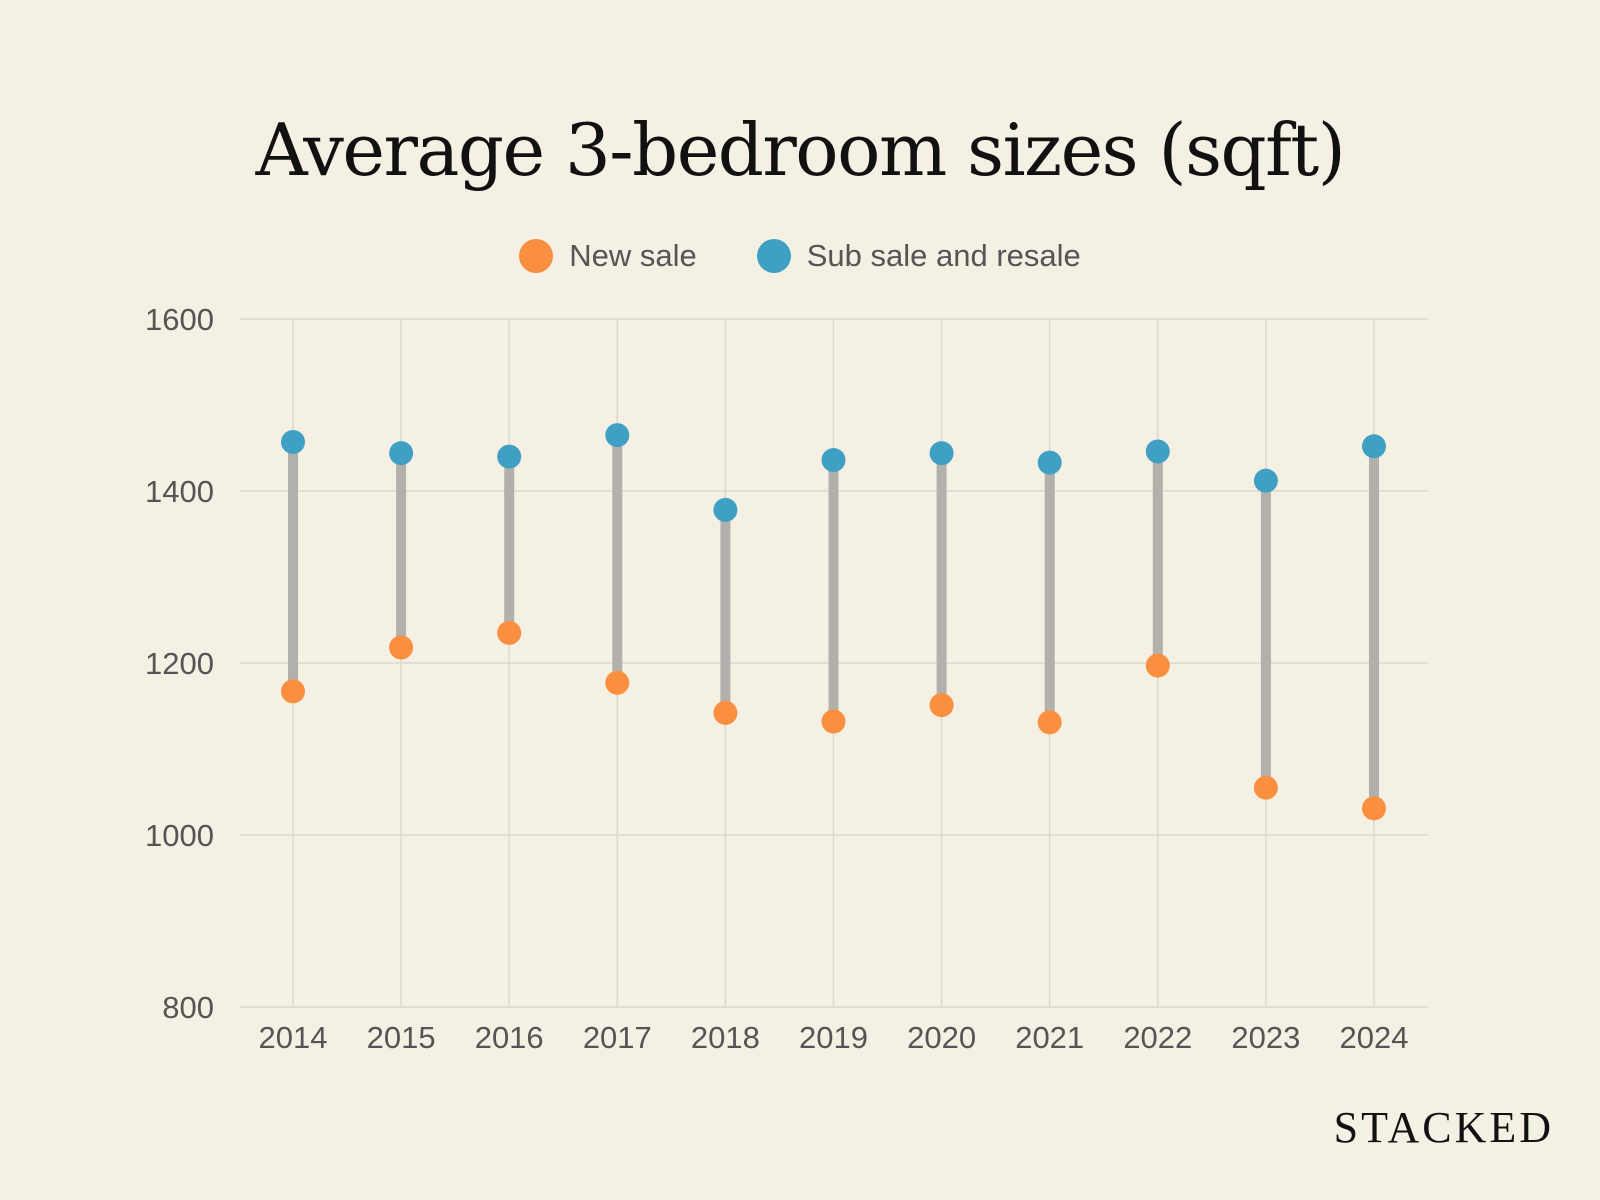 Image resolution: width=1600 pixels, height=1200 pixels. I want to click on y-tick-label-800: 800, so click(188, 1007).